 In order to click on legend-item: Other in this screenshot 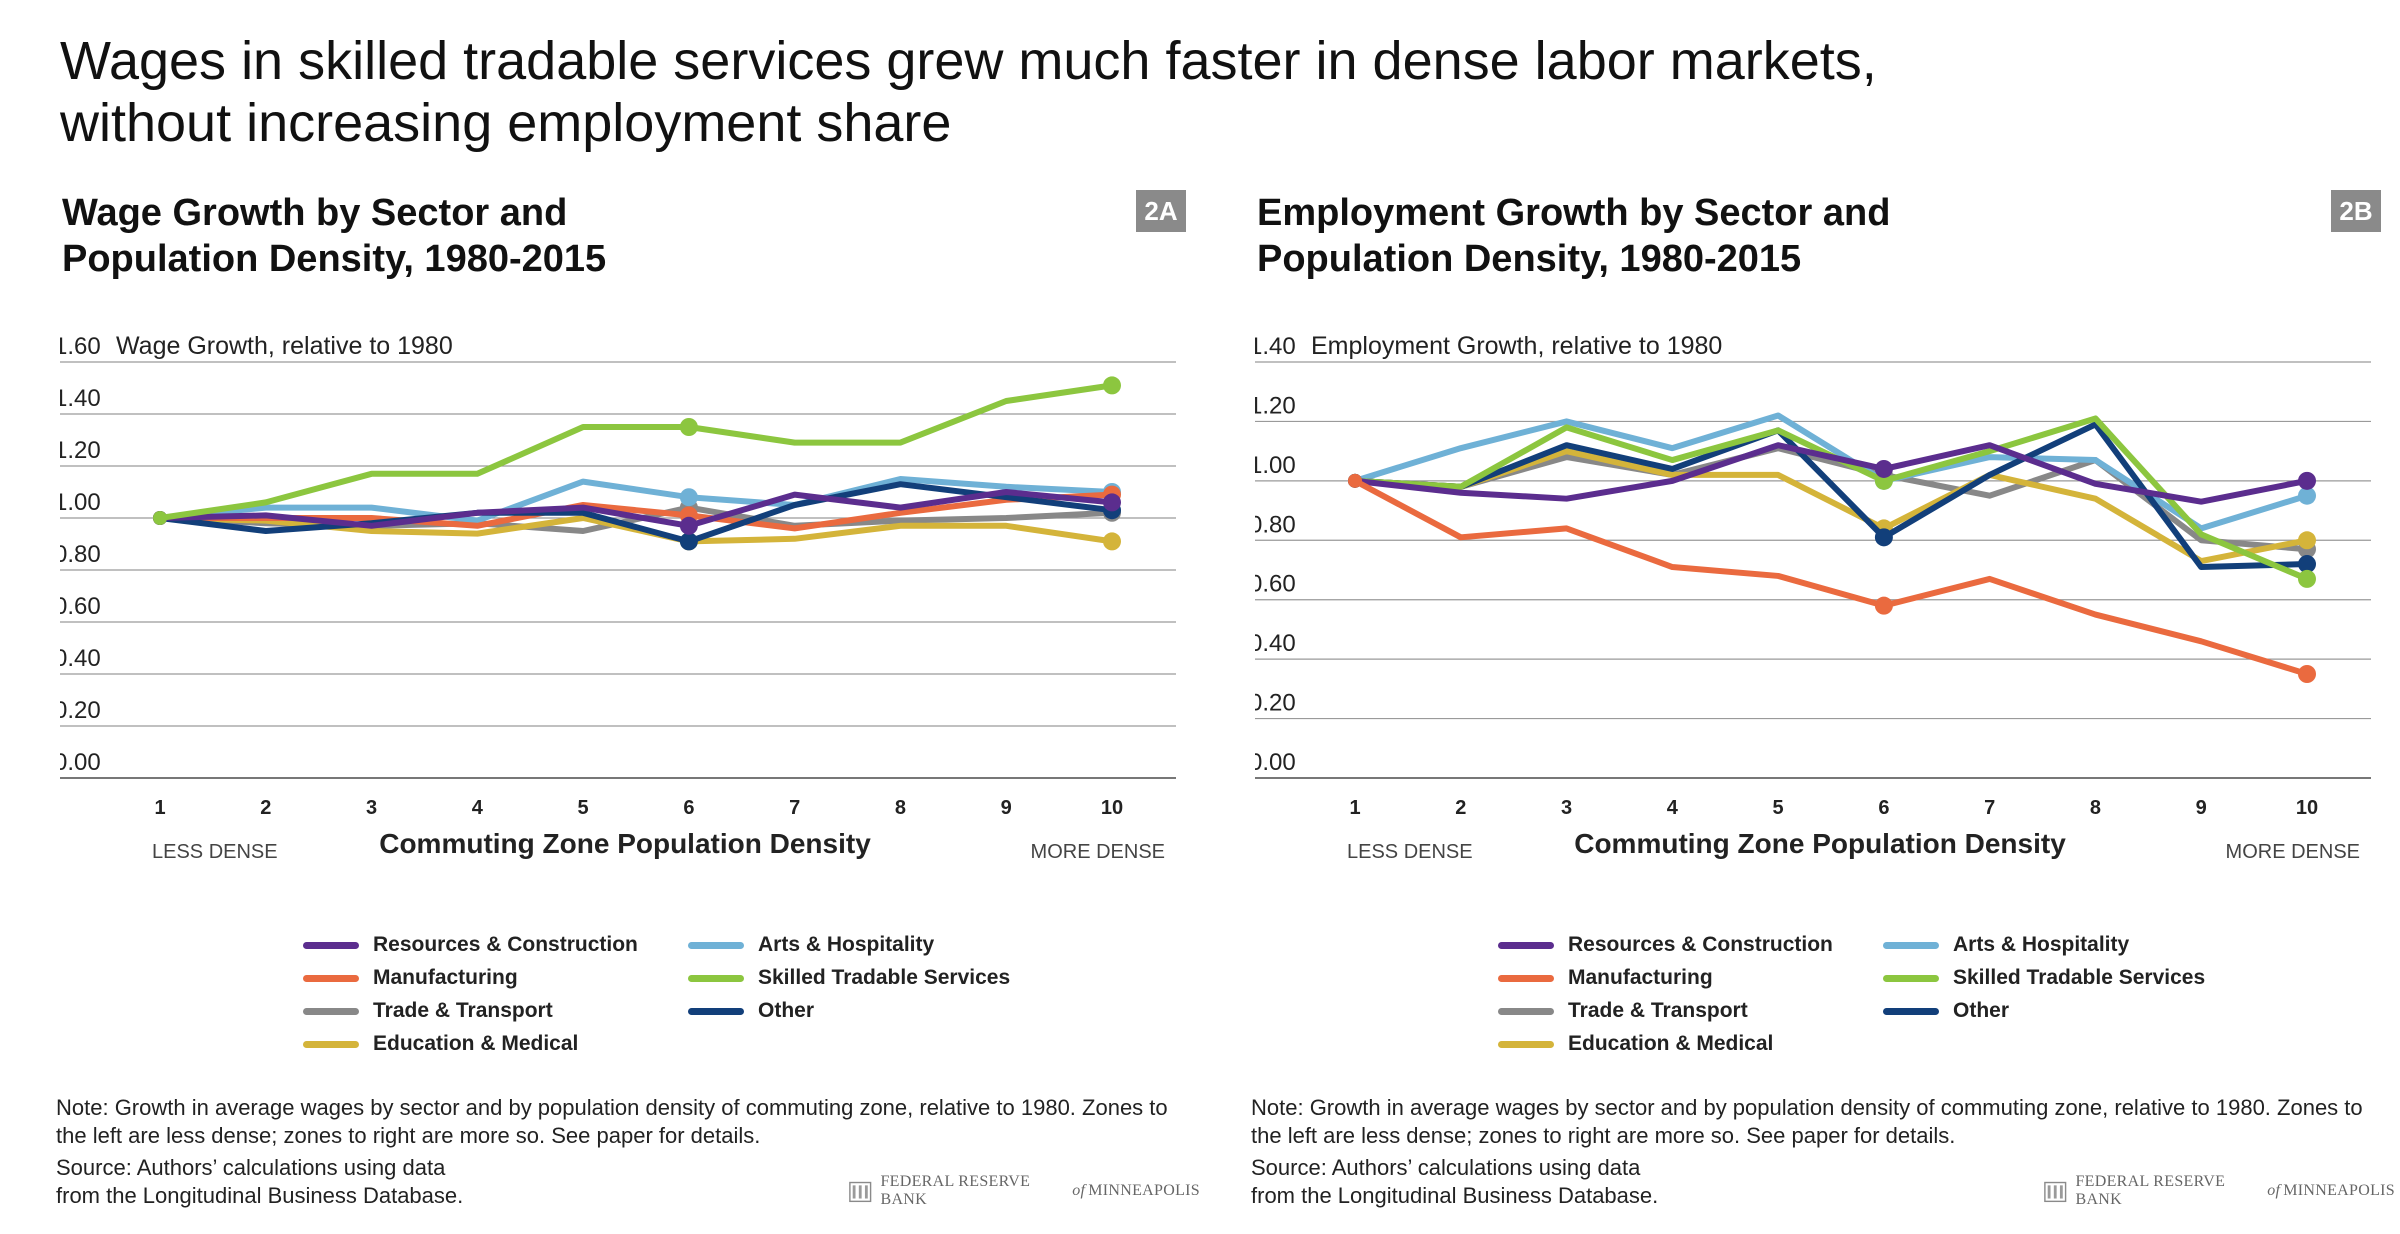, I will do `click(1946, 1011)`.